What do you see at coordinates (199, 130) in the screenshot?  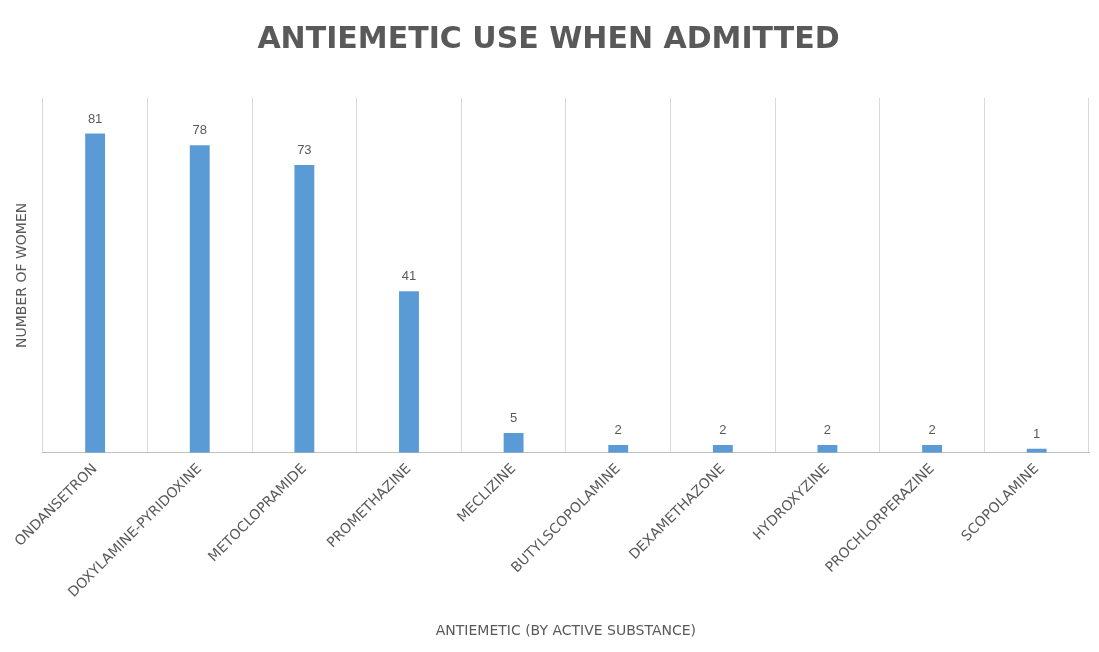 I see `data-label: 78` at bounding box center [199, 130].